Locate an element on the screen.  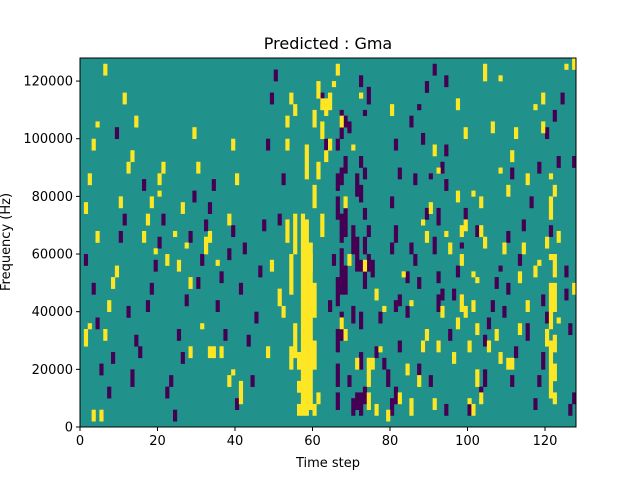
y-tick-label: 100000 is located at coordinates (48, 139).